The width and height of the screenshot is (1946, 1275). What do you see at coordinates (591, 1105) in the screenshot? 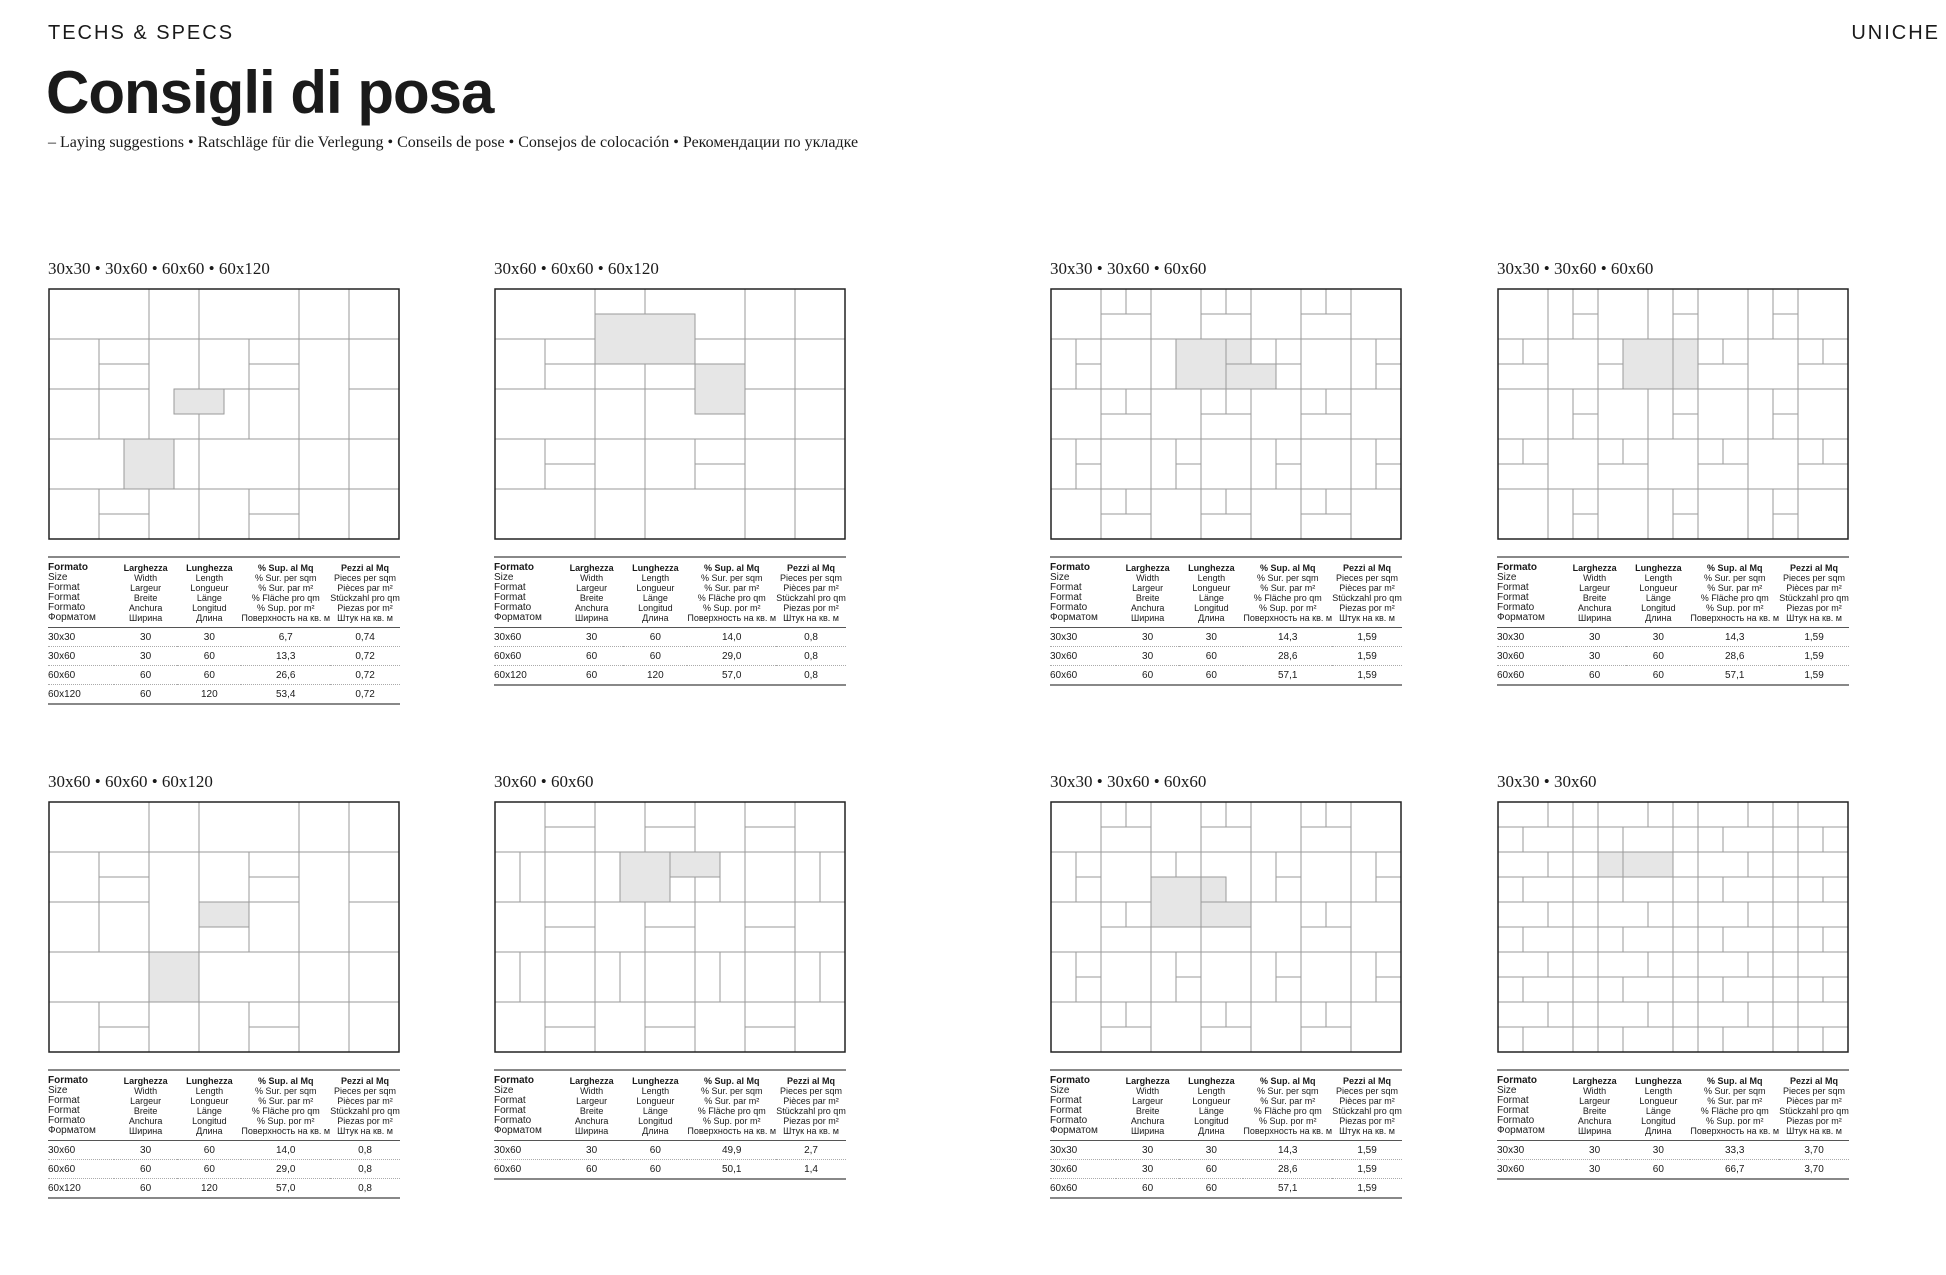
I see `table-header-cell: Larghezza Width Largeur Breite Anchura Ширина` at bounding box center [591, 1105].